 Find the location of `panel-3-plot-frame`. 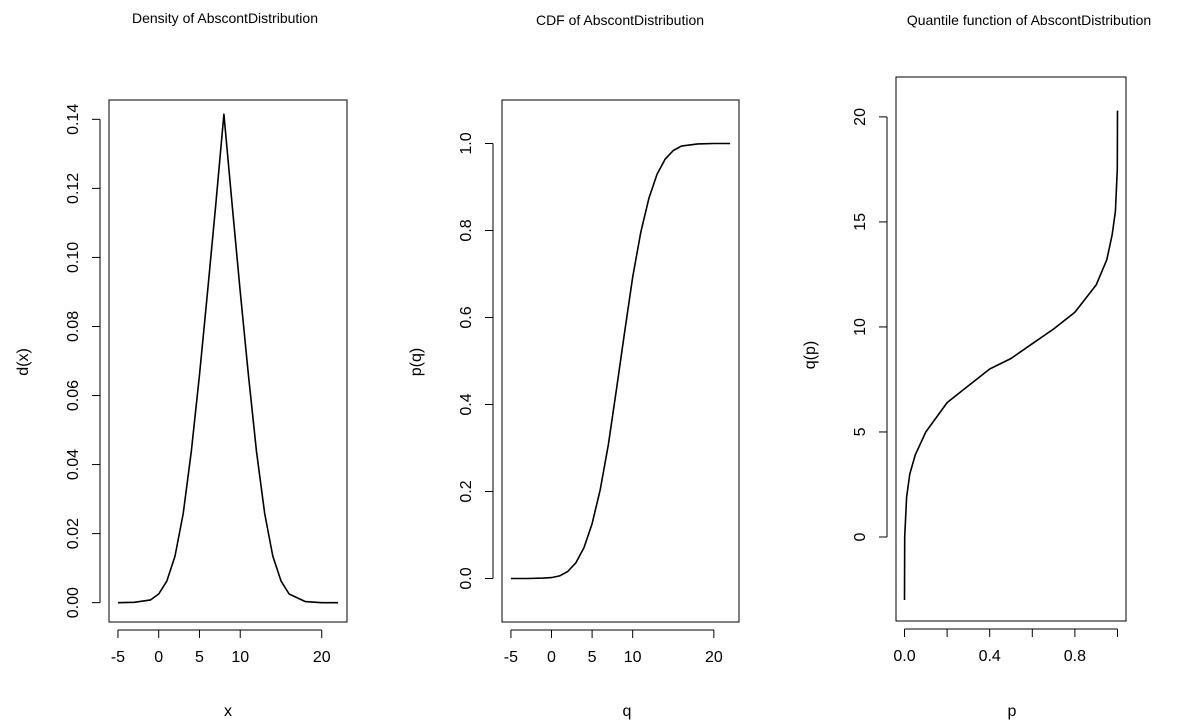

panel-3-plot-frame is located at coordinates (1011, 349).